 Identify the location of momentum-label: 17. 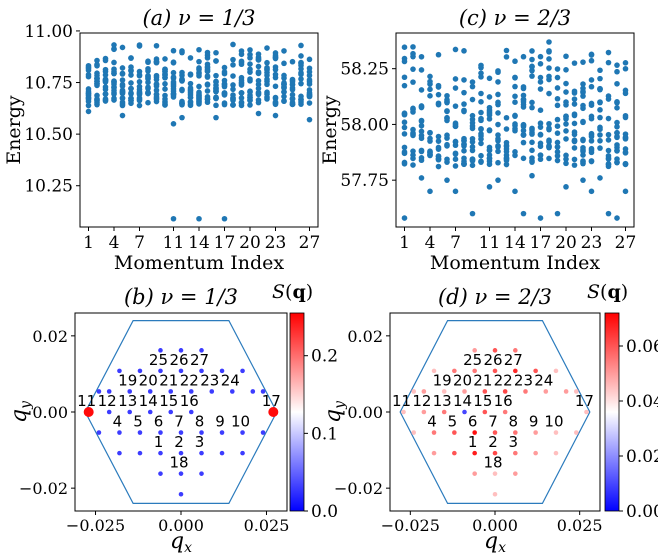
(584, 401).